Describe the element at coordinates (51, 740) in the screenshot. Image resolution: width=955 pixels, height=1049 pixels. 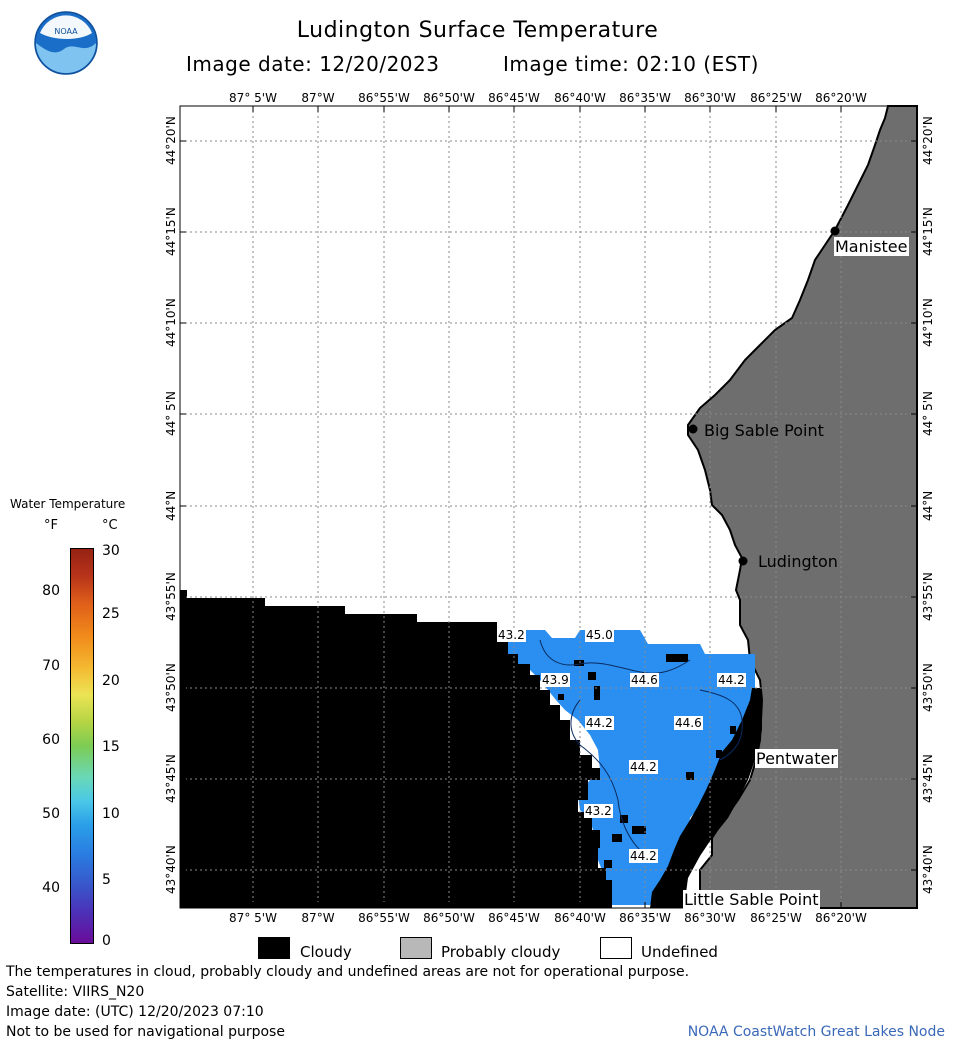
I see `legend-fahrenheit-tick: 60` at that location.